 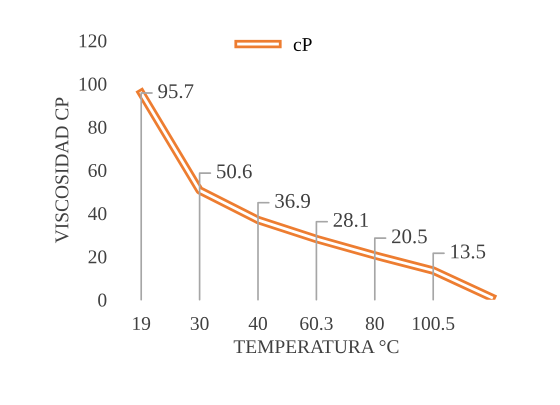 What do you see at coordinates (234, 171) in the screenshot?
I see `data-label: 50.6` at bounding box center [234, 171].